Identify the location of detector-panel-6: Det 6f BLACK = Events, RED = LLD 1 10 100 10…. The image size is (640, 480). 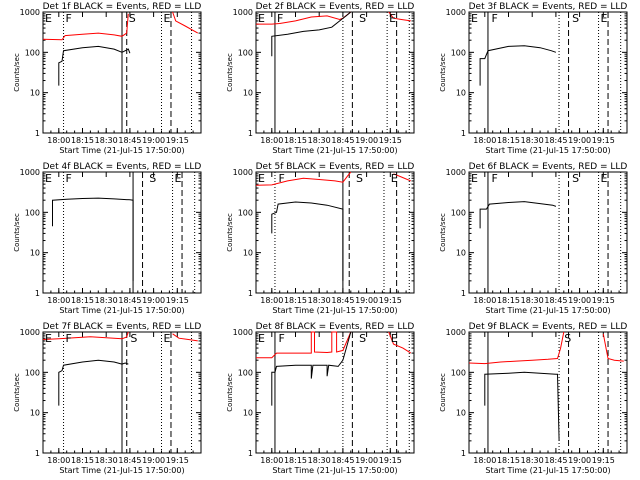
(533, 238).